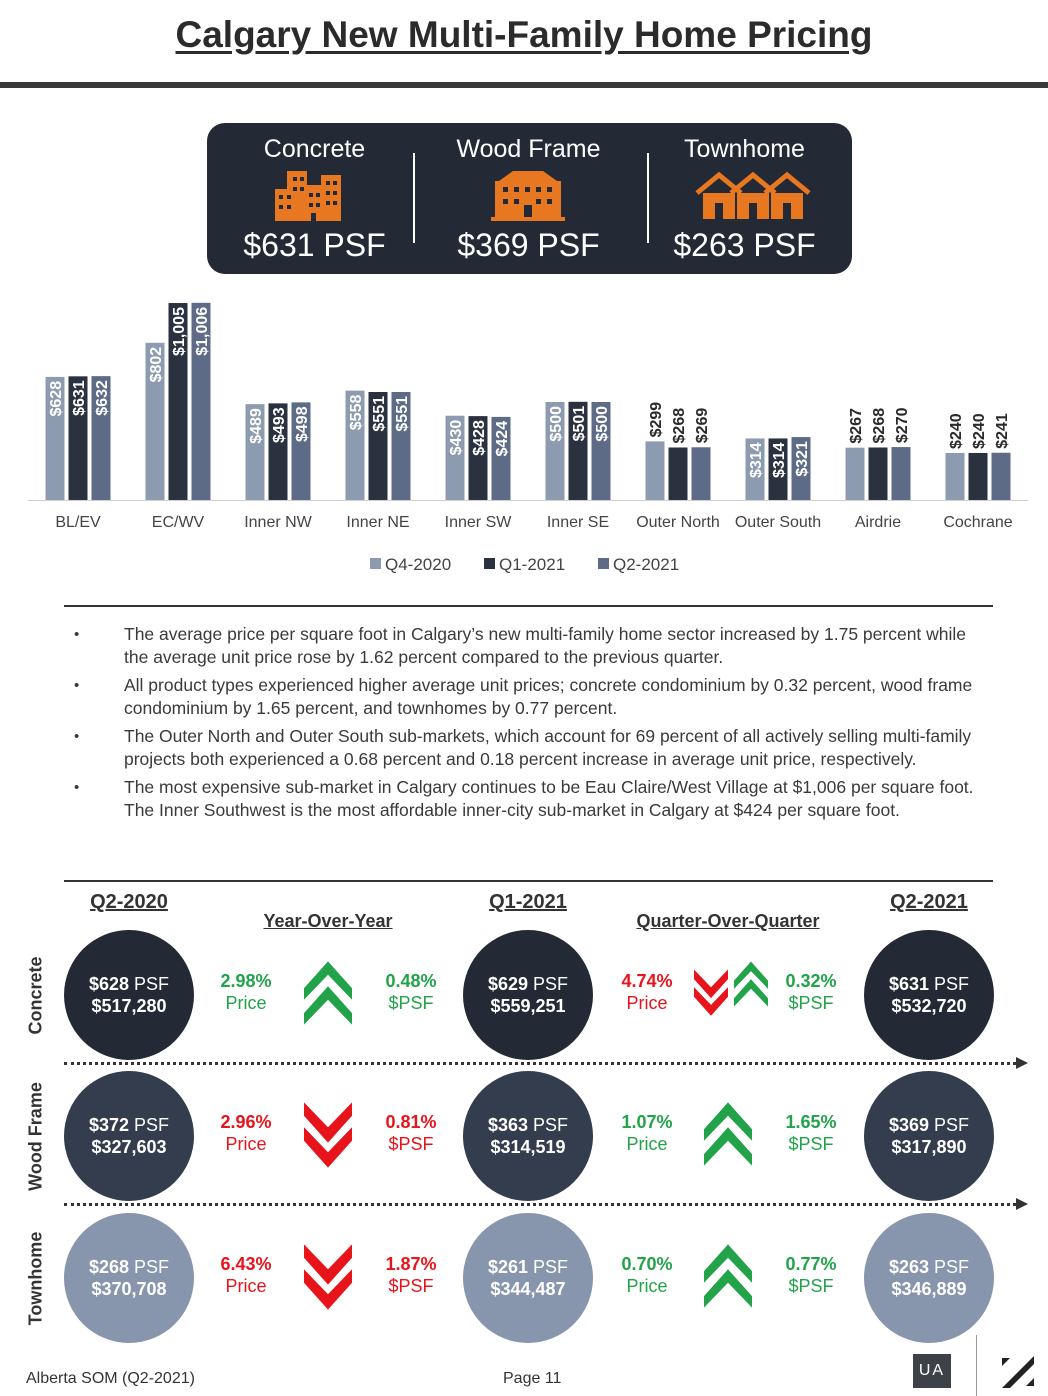 This screenshot has height=1396, width=1048. I want to click on legend-label: Q4-2020, so click(418, 564).